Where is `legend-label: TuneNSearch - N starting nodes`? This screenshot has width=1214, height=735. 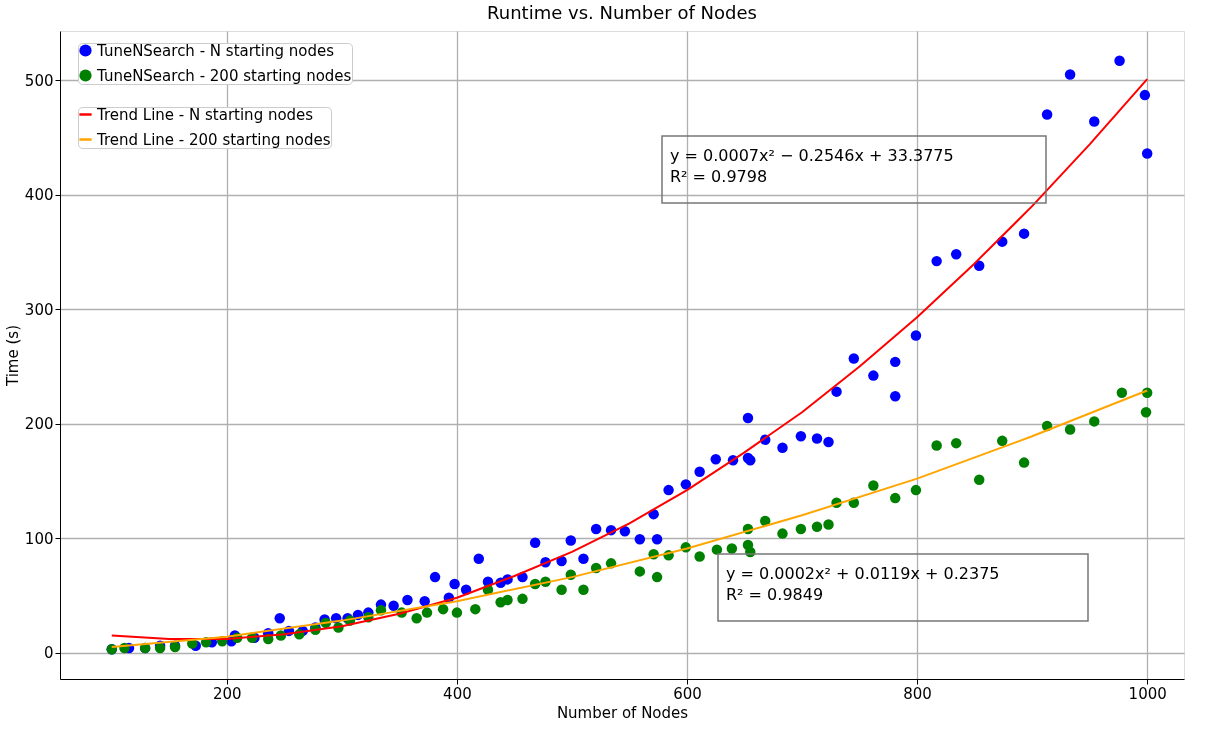
legend-label: TuneNSearch - N starting nodes is located at coordinates (215, 50).